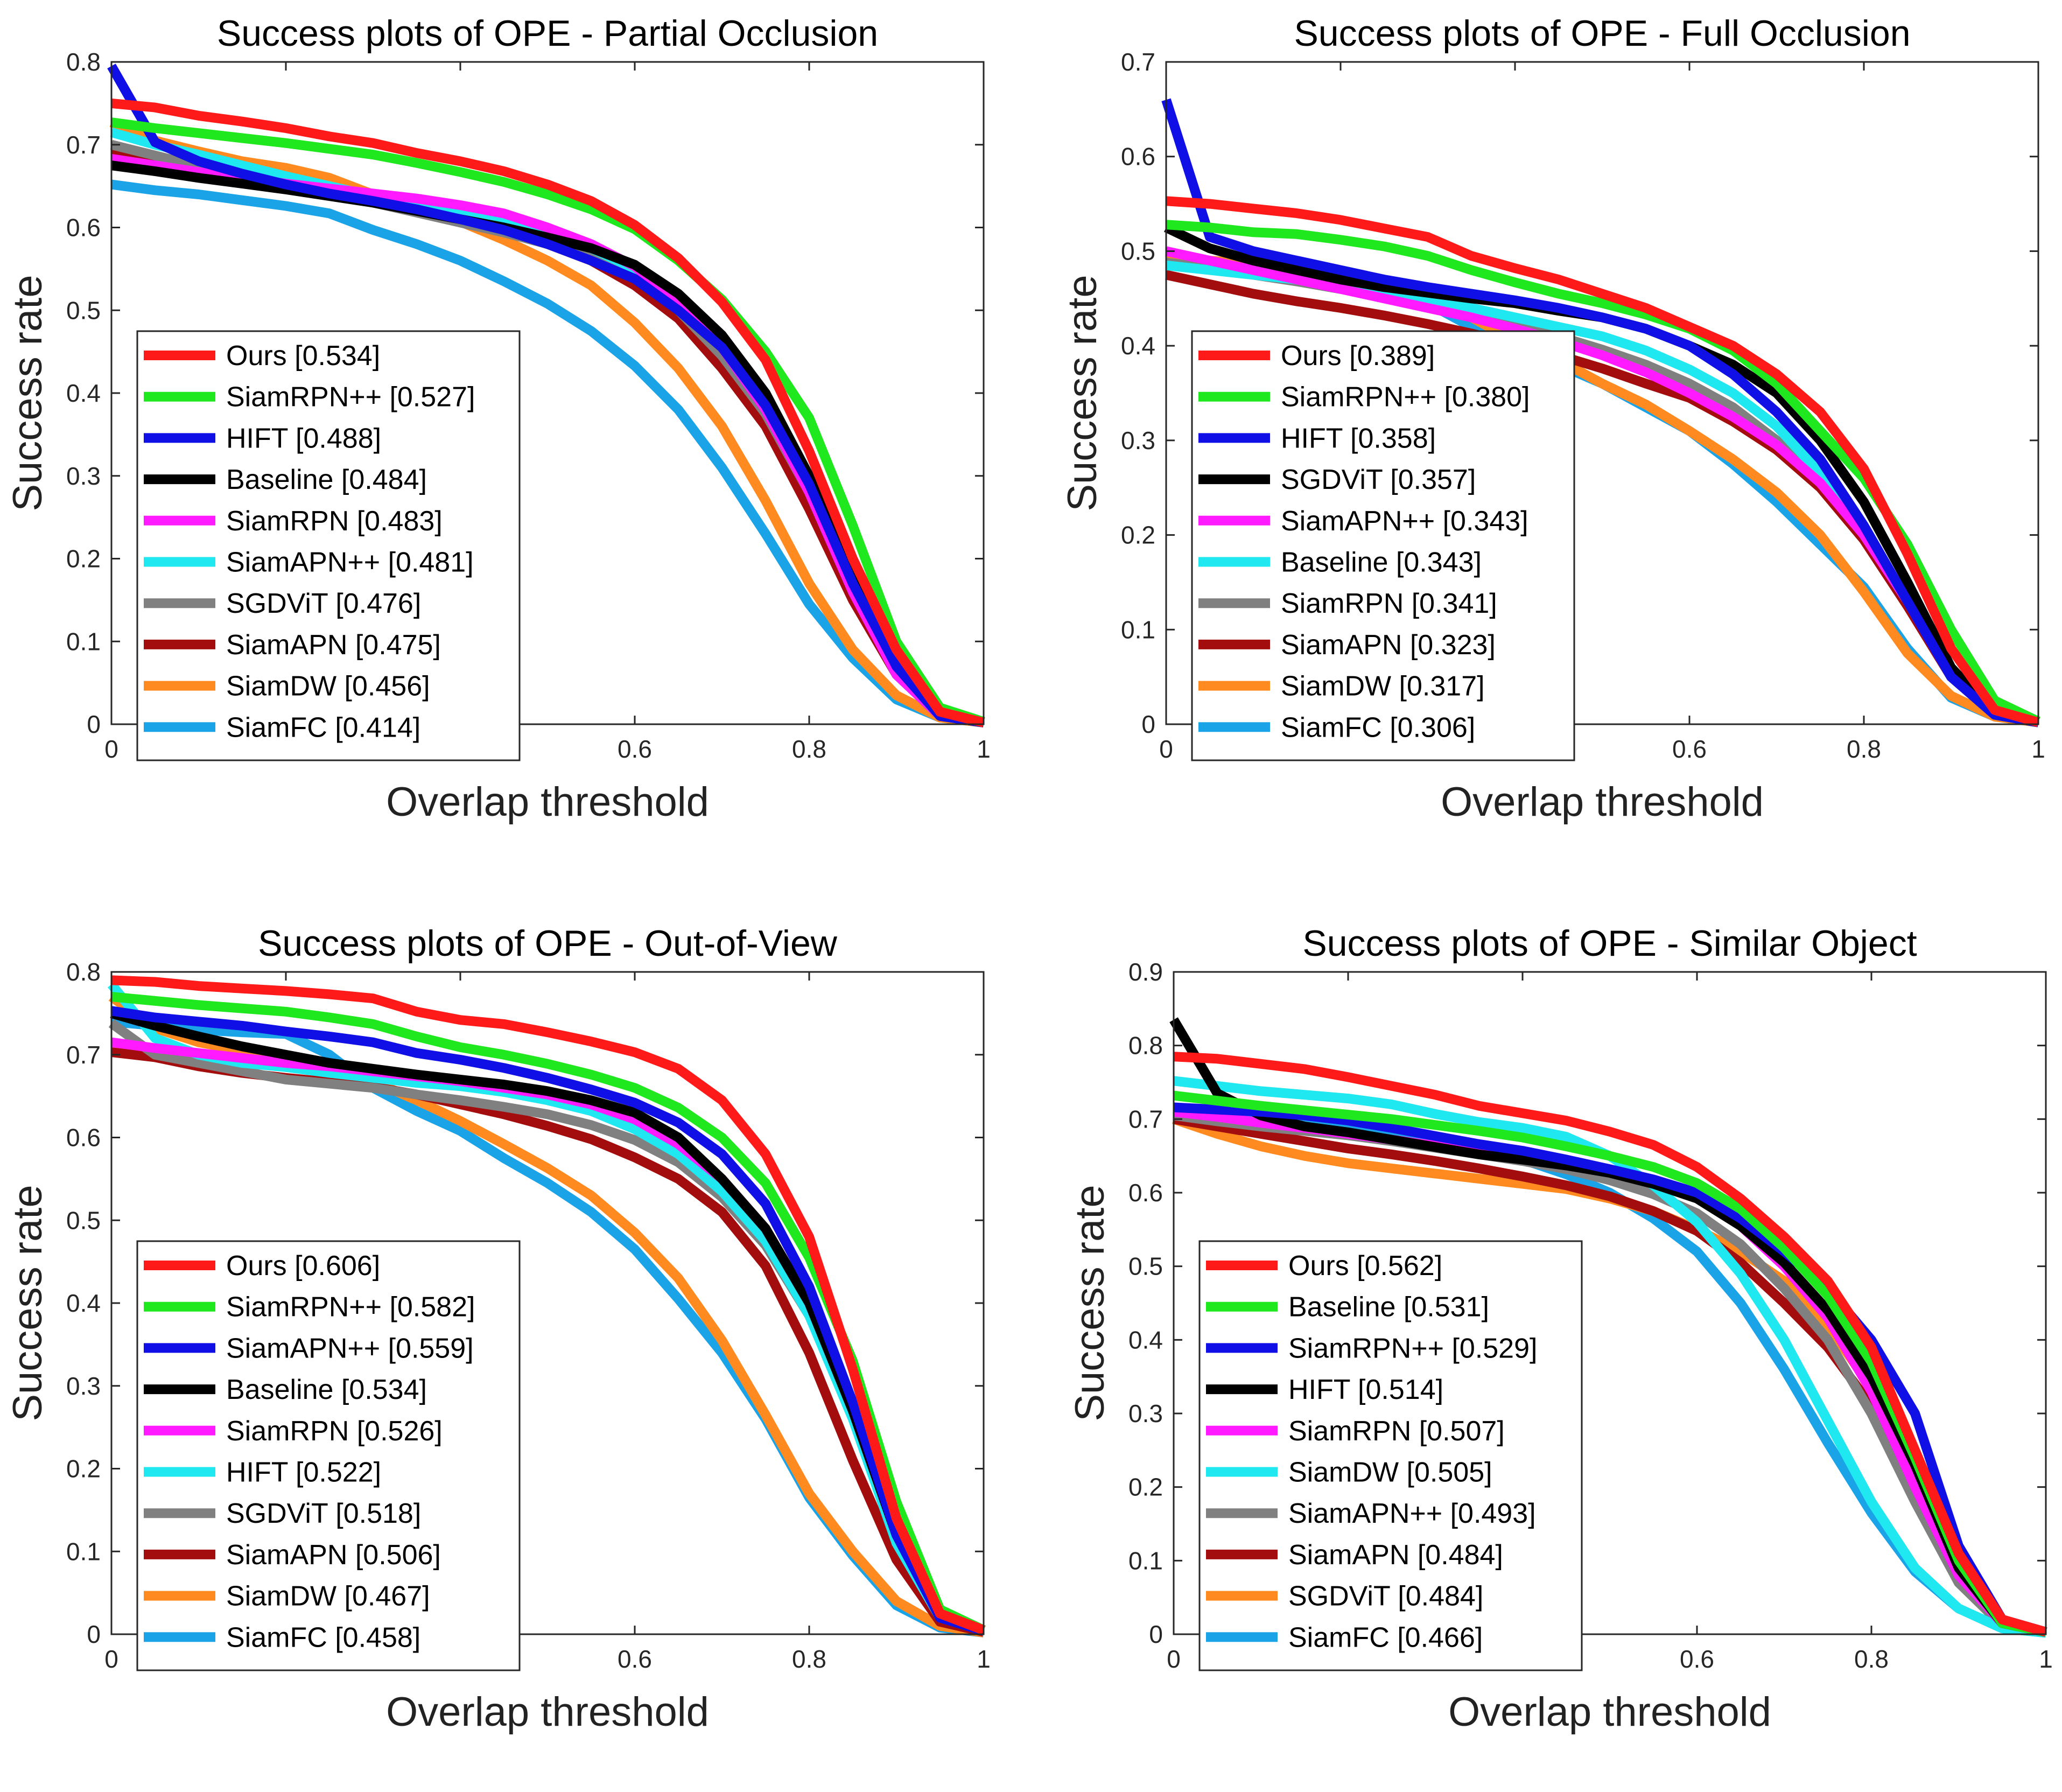  I want to click on legend-entry-label: Ours [0.389], so click(1358, 356).